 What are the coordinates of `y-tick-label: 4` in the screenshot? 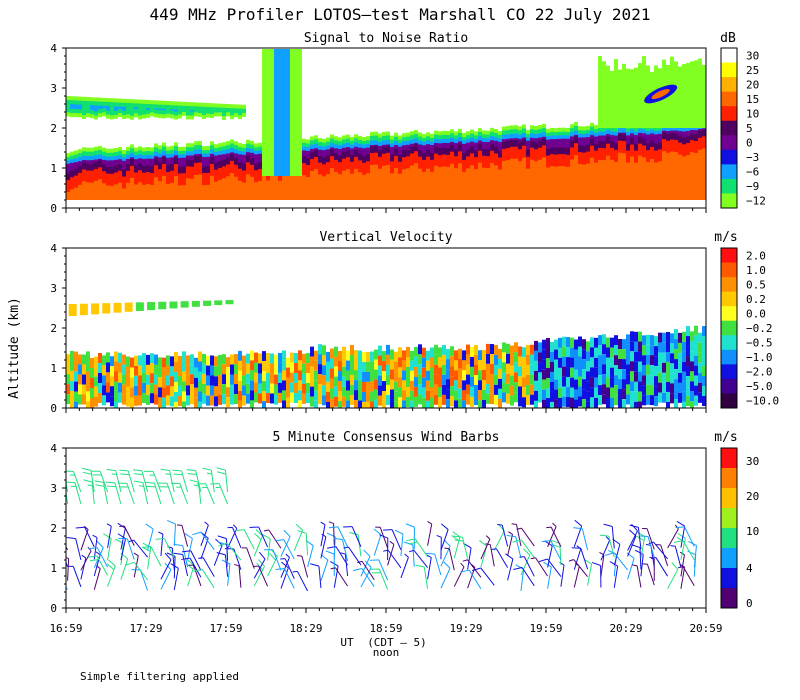 It's located at (53, 48).